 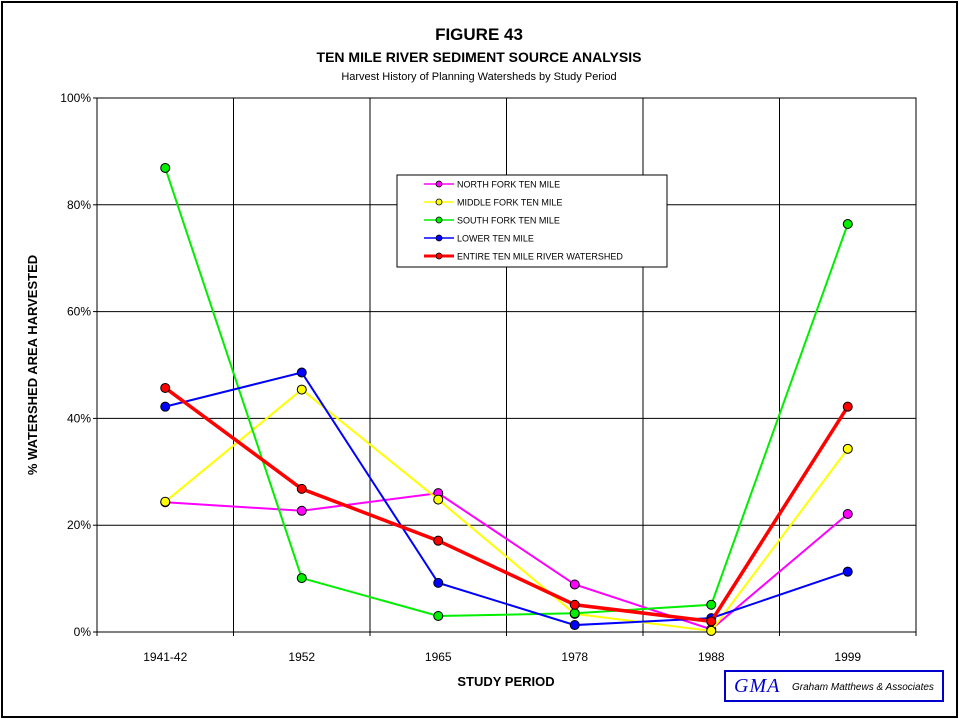 I want to click on legend-label: SOUTH FORK TEN MILE, so click(x=508, y=221).